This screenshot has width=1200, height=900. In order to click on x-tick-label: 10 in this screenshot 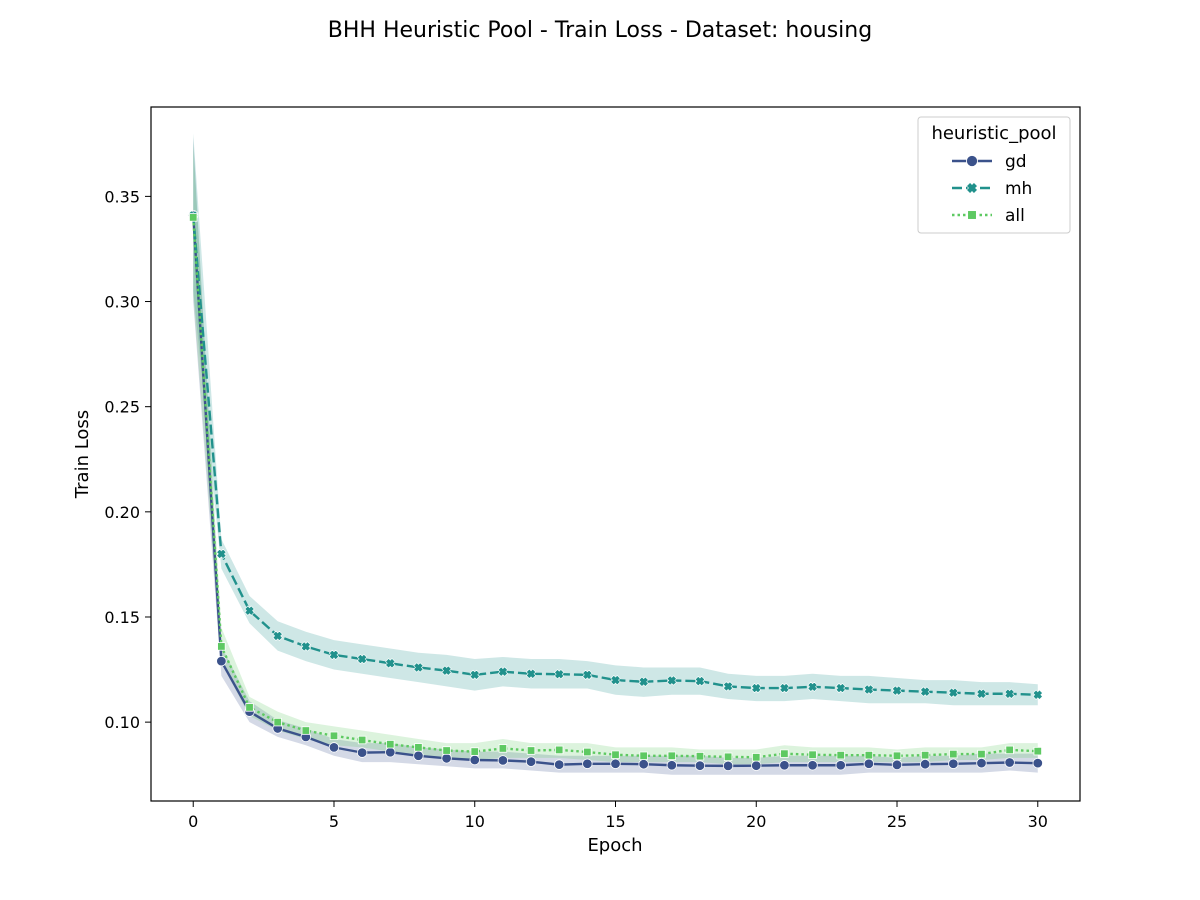, I will do `click(475, 821)`.